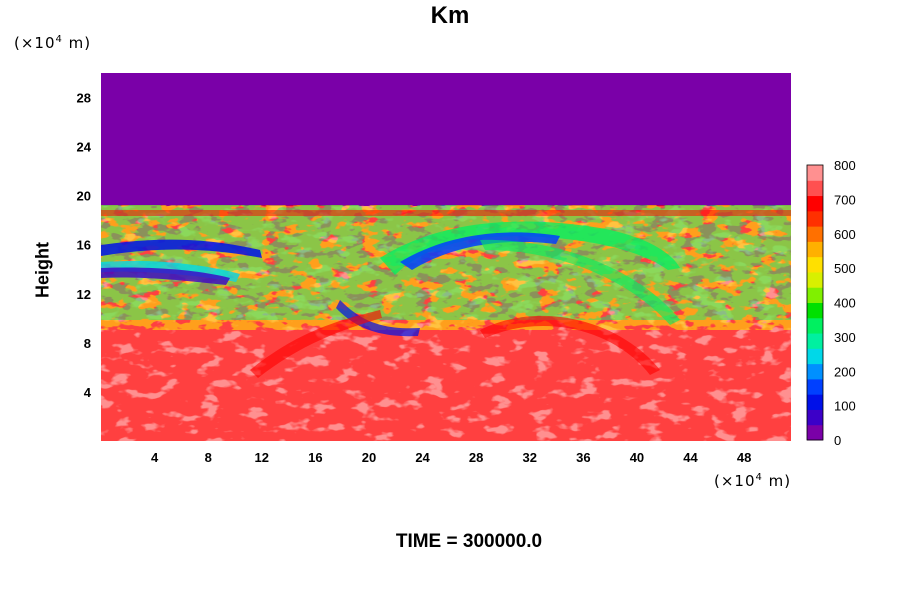 Image resolution: width=900 pixels, height=600 pixels. Describe the element at coordinates (469, 541) in the screenshot. I see `time-label: TIME = 300000.0` at that location.